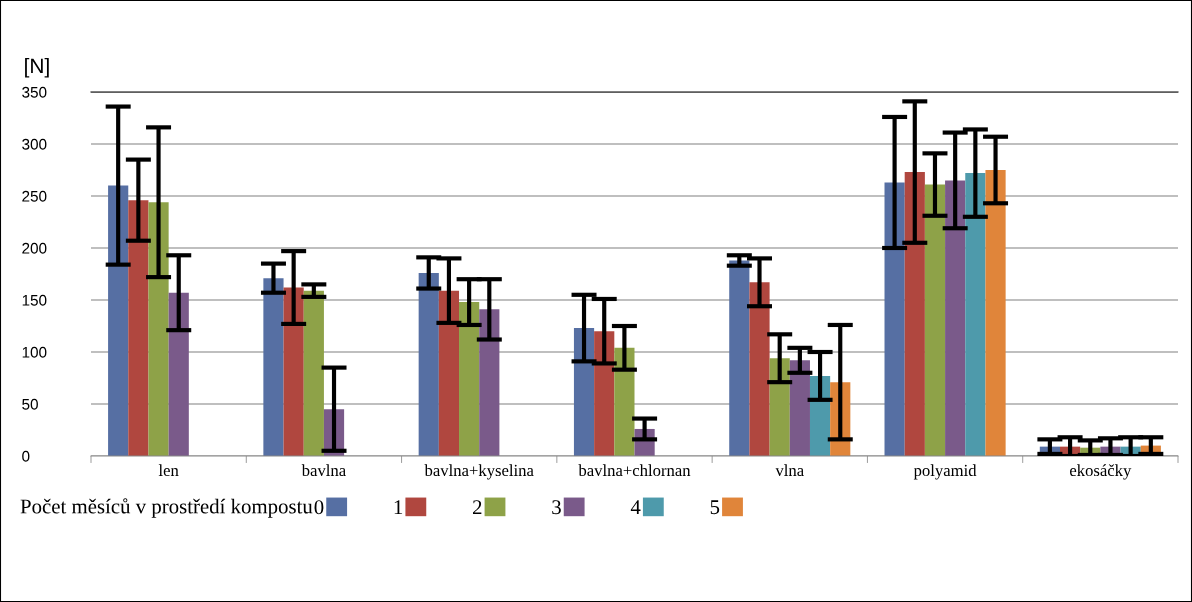 The height and width of the screenshot is (602, 1192). Describe the element at coordinates (37, 68) in the screenshot. I see `y-axis-title: [N]` at that location.